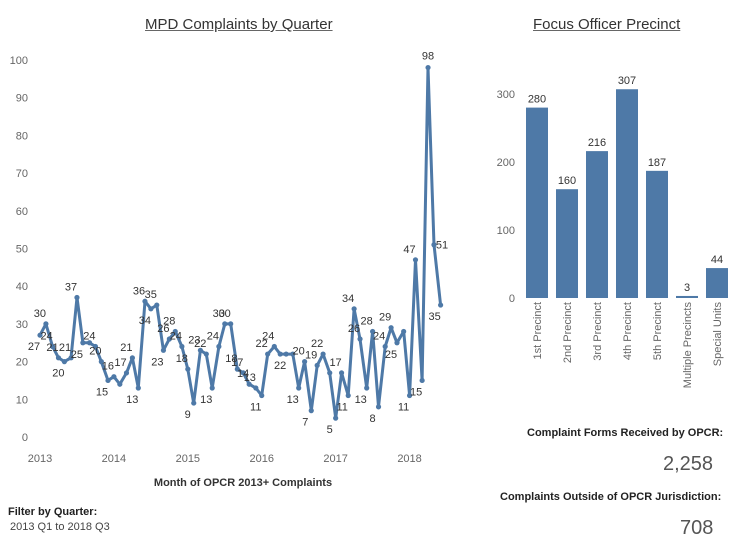 Image resolution: width=744 pixels, height=558 pixels. Describe the element at coordinates (409, 459) in the screenshot. I see `x-tick-label: 2018` at that location.